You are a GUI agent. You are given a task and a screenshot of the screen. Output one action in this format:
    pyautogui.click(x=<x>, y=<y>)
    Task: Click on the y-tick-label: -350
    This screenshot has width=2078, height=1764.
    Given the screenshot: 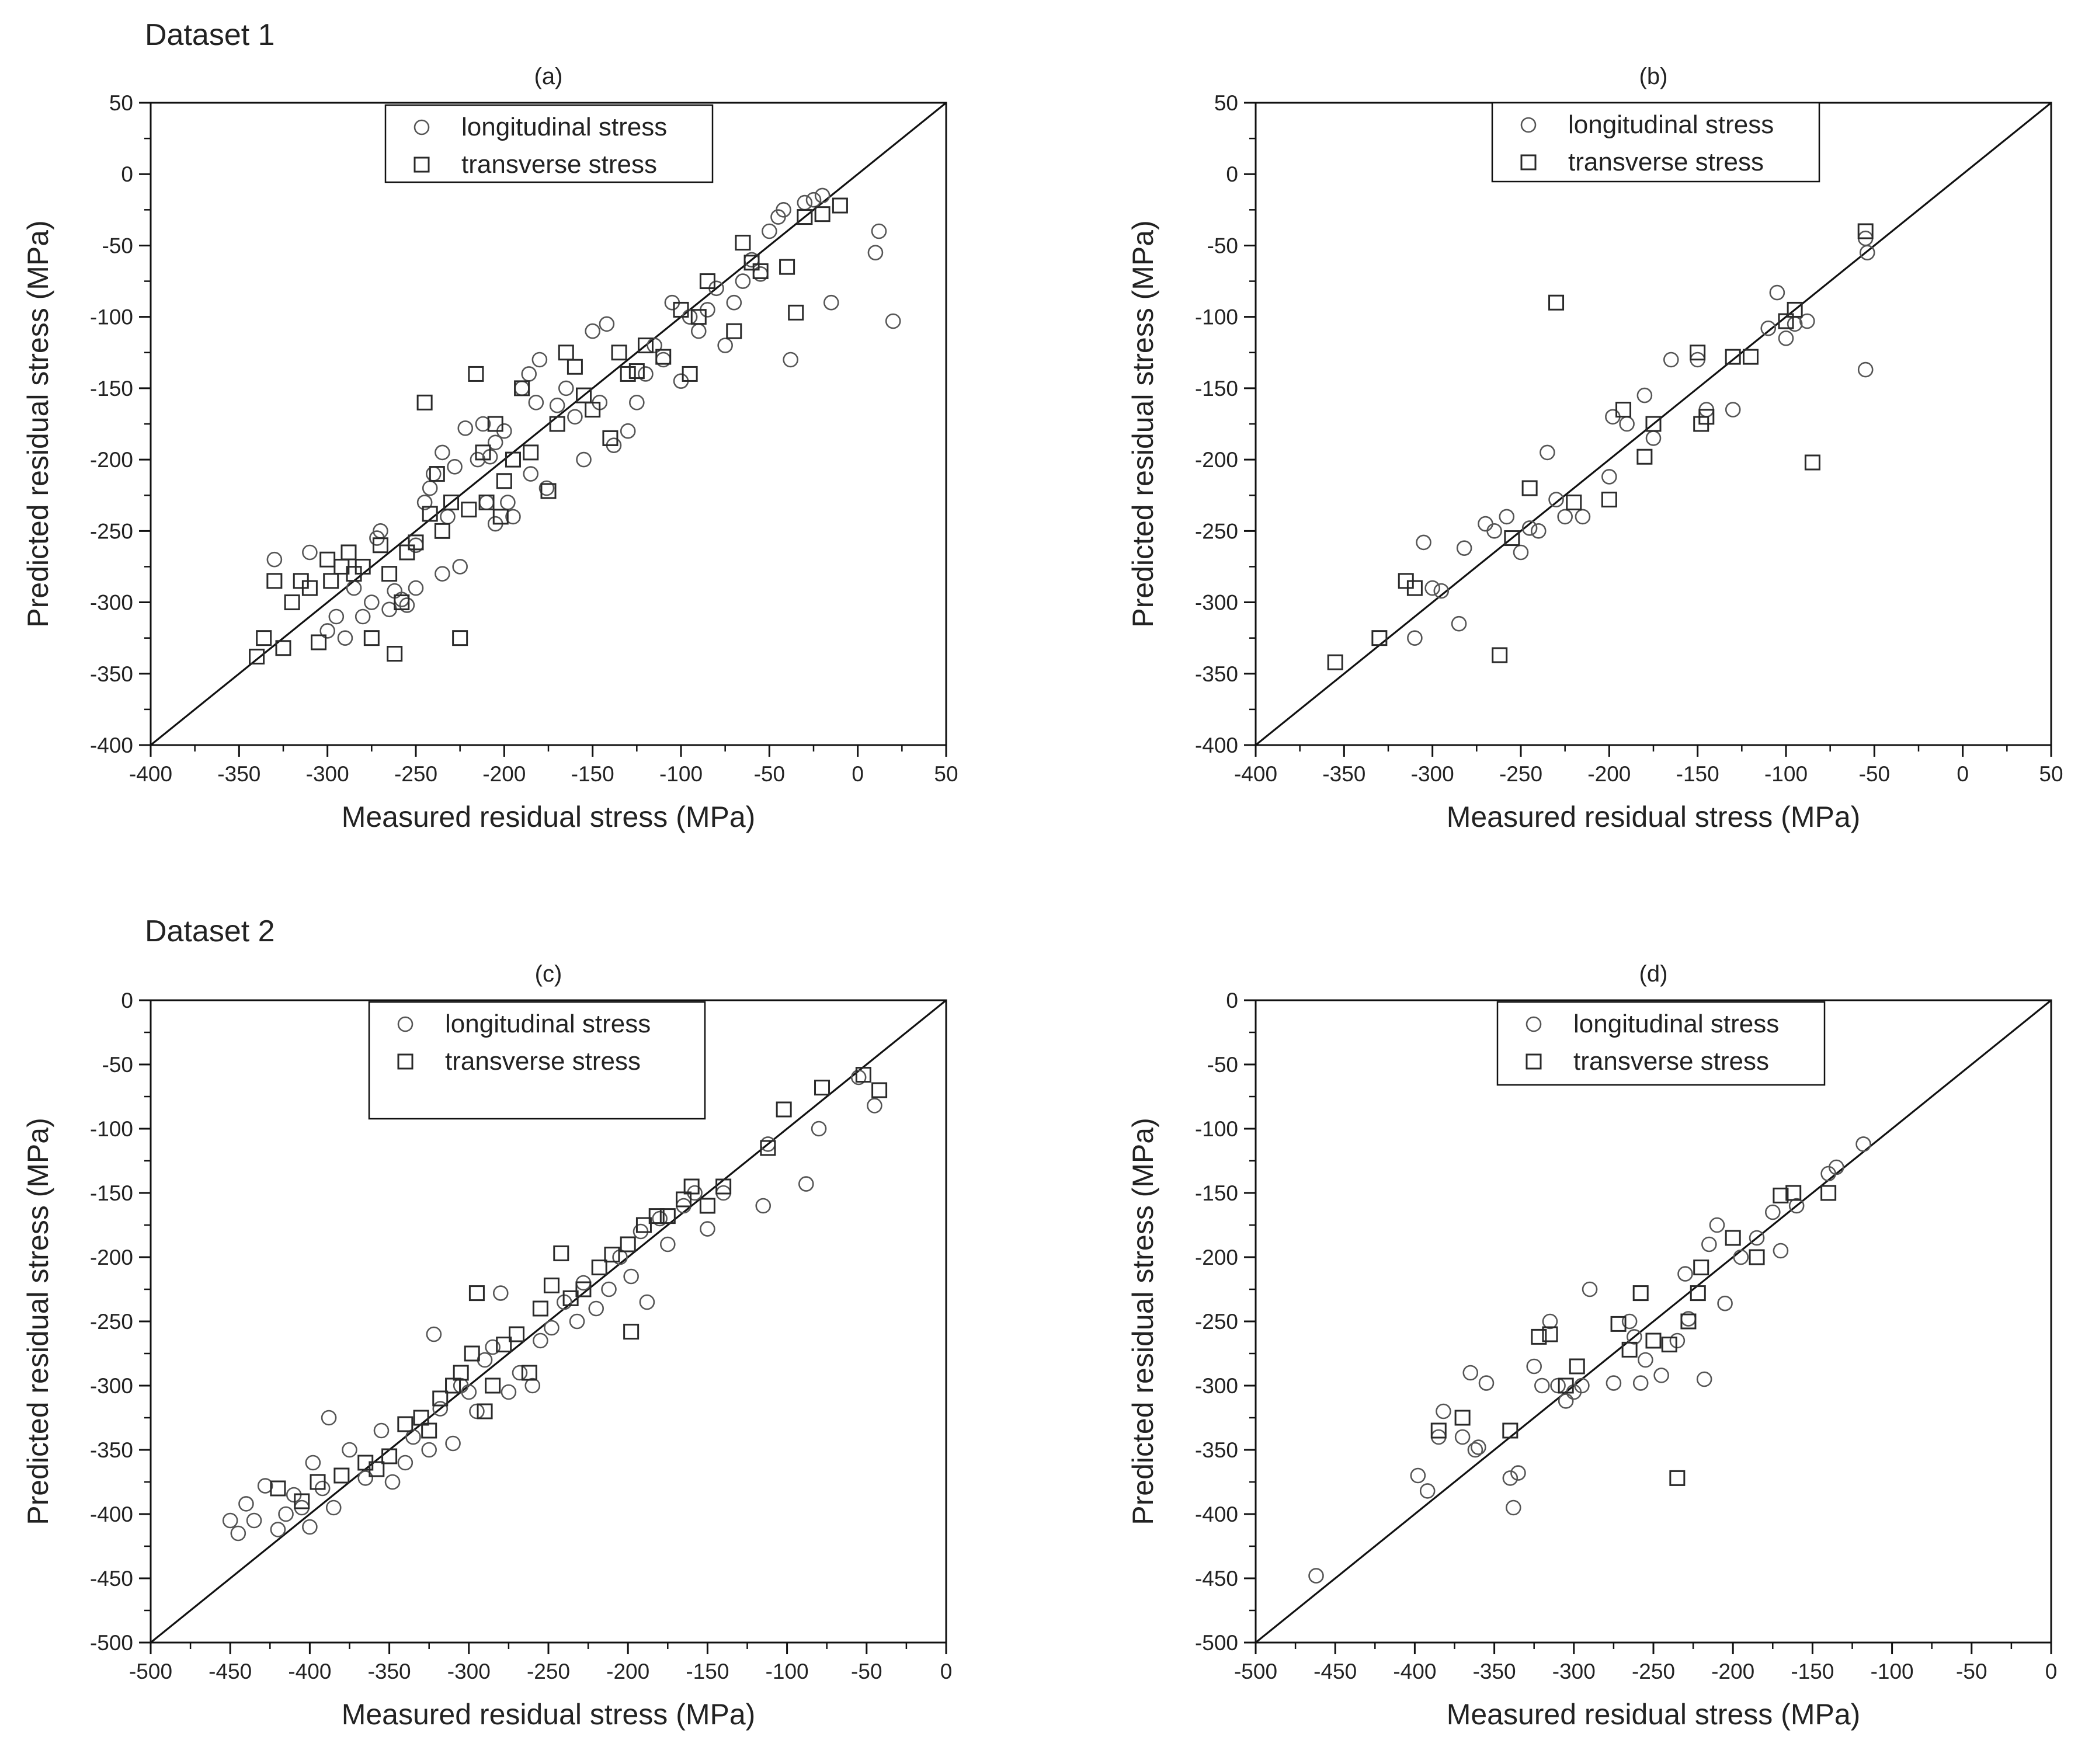 What is the action you would take?
    pyautogui.click(x=1216, y=1450)
    